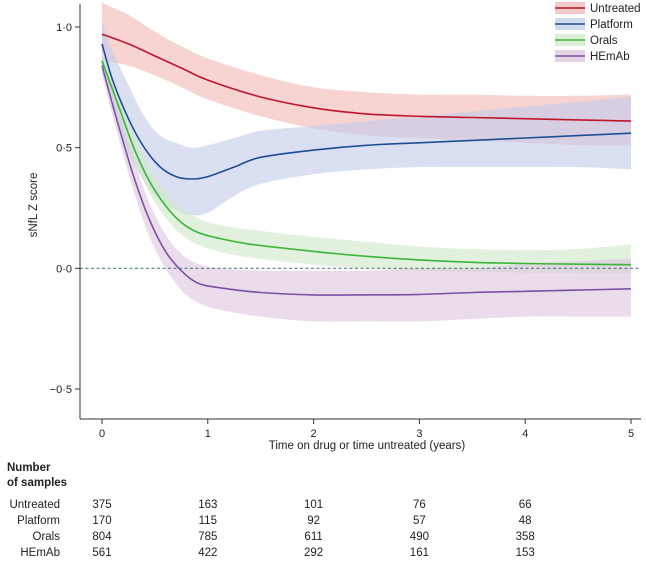 The image size is (646, 562). I want to click on x-tick-label: 5, so click(631, 434).